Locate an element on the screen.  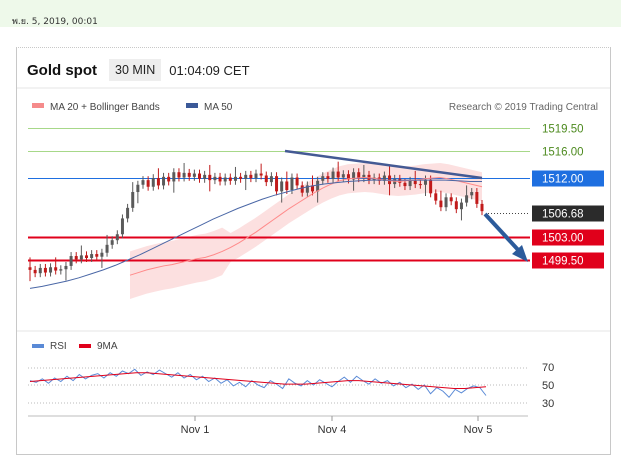
rsi-legend-label: RSI is located at coordinates (58, 346).